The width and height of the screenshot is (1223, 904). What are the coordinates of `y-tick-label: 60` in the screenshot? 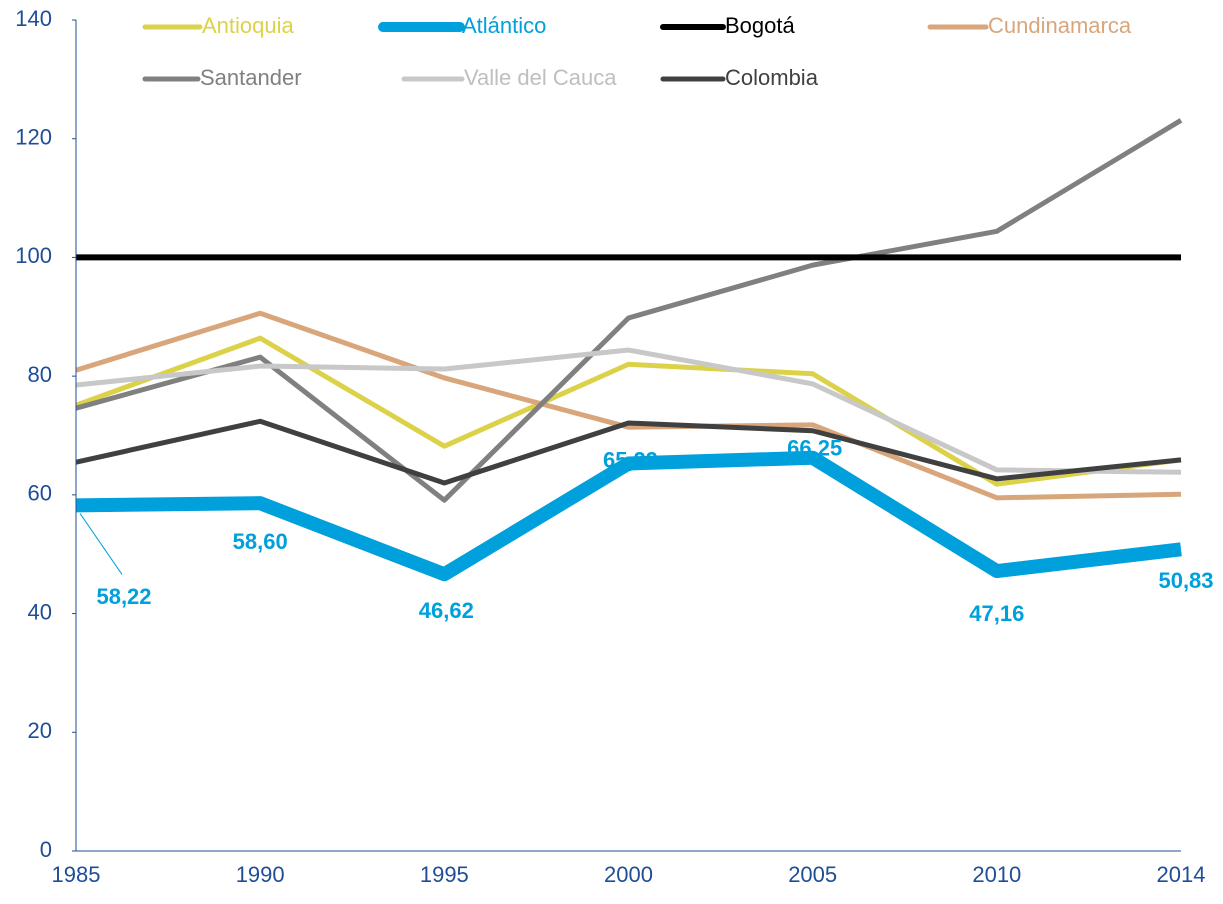 It's located at (40, 493).